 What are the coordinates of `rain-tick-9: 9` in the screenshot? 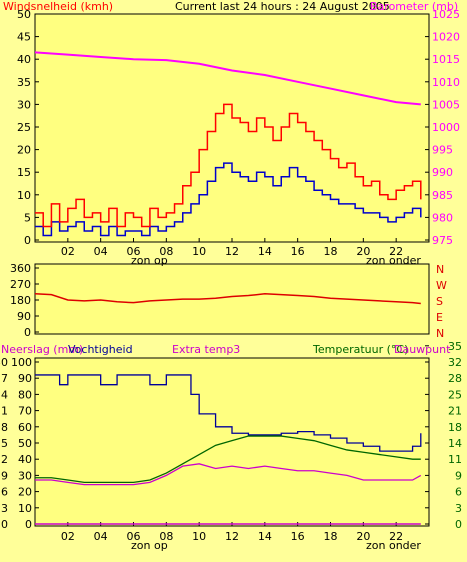 It's located at (4, 475).